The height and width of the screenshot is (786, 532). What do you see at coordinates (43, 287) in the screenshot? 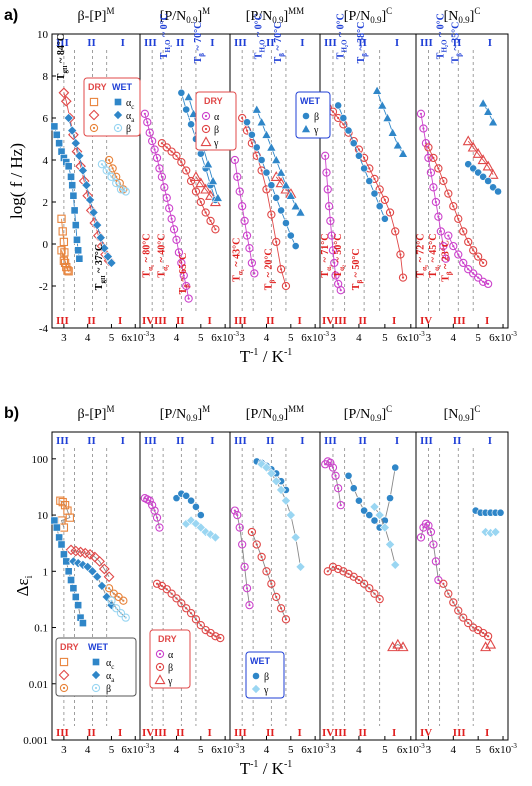
I see `y-tick-label: -2` at bounding box center [43, 287].